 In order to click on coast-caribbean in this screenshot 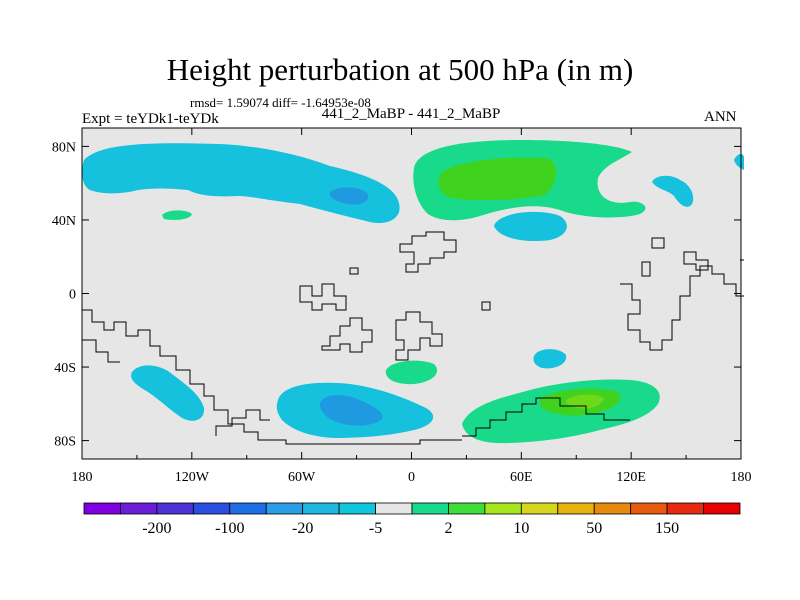, I will do `click(354, 271)`.